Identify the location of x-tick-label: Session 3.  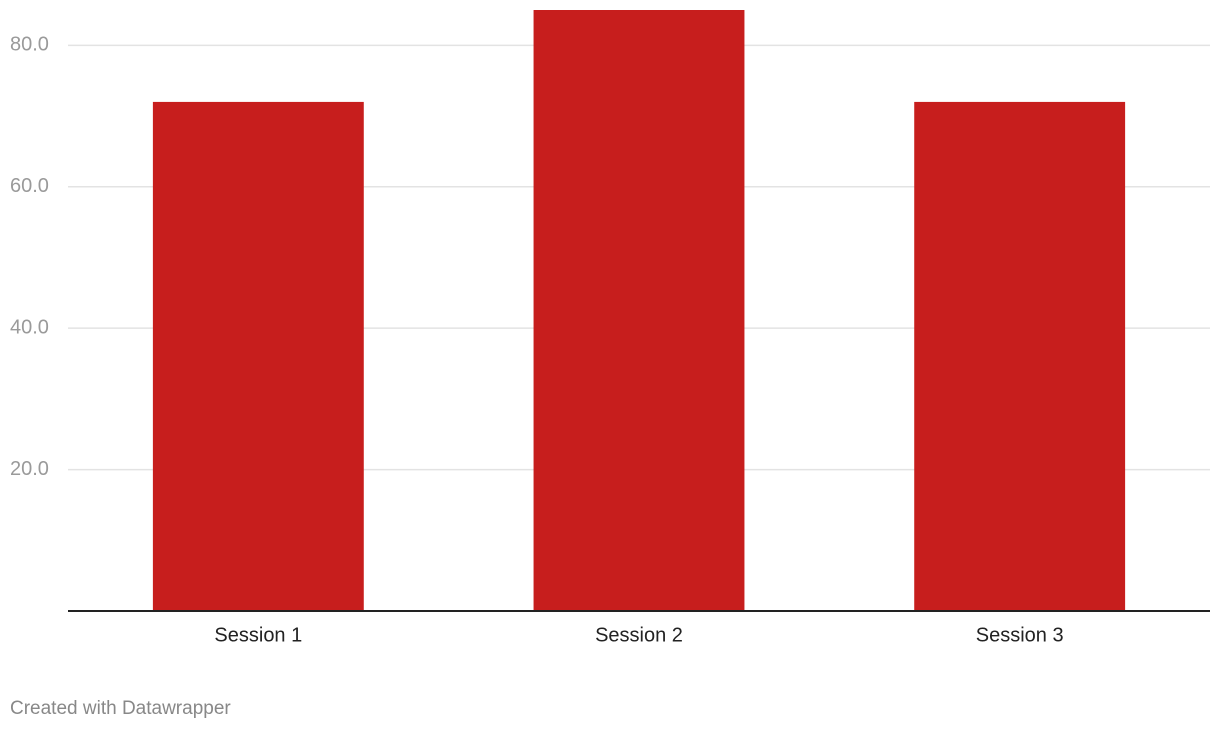
(1020, 635).